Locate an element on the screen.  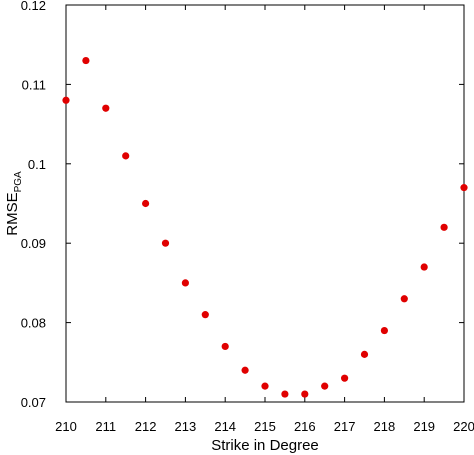
y-tick-label: 0.07 is located at coordinates (33, 402).